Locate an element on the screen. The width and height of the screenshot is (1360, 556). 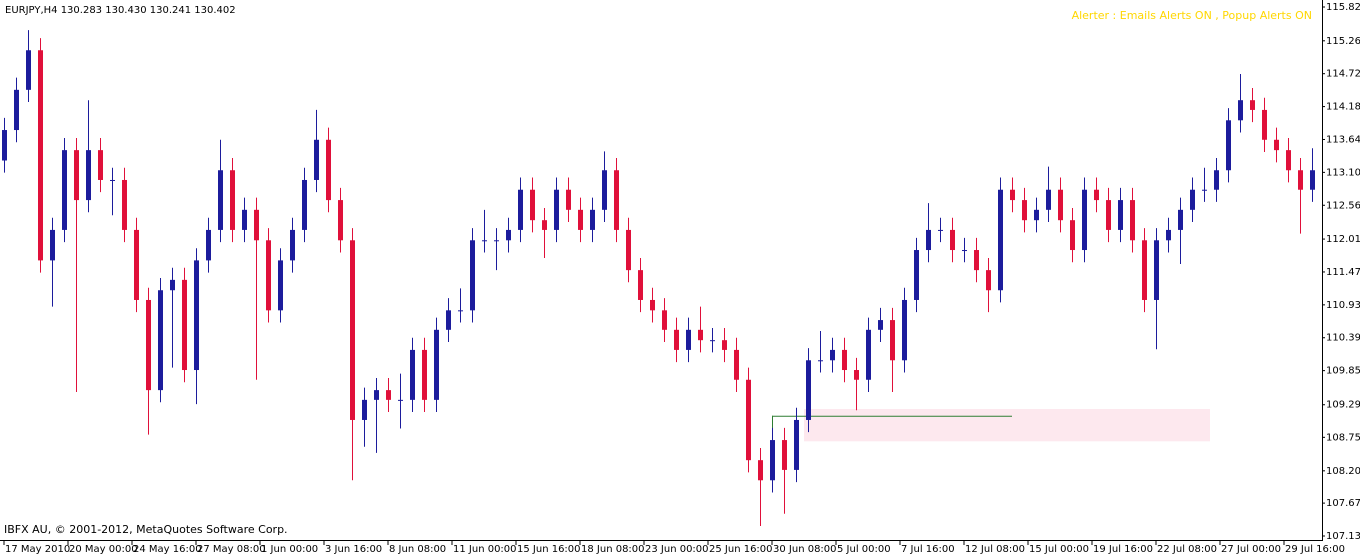
y-tick-label: 109.850 is located at coordinates (1343, 371).